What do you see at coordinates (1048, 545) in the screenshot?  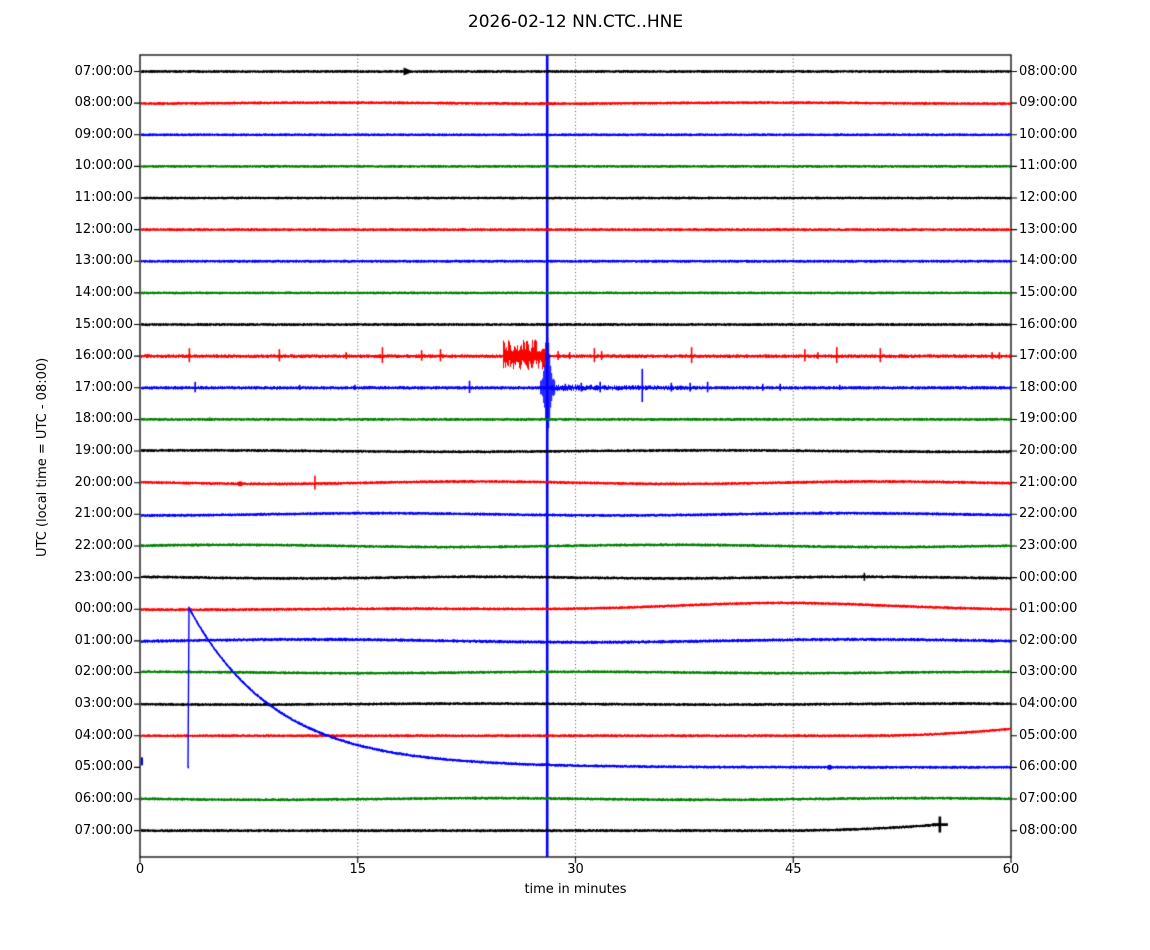 I see `local-time-label: 23:00:00` at bounding box center [1048, 545].